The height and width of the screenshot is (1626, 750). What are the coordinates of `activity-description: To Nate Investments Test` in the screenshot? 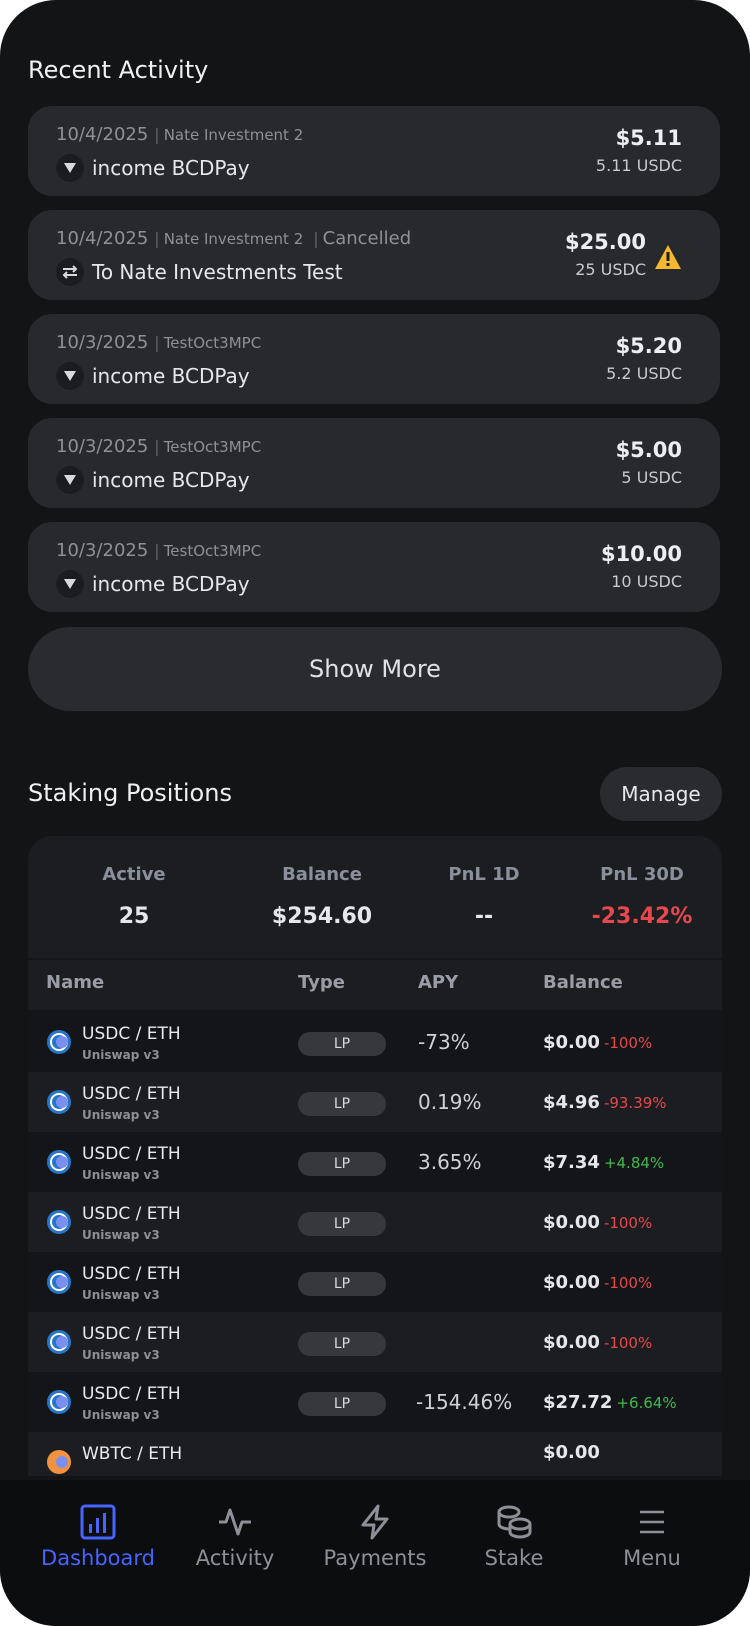 It's located at (217, 272).